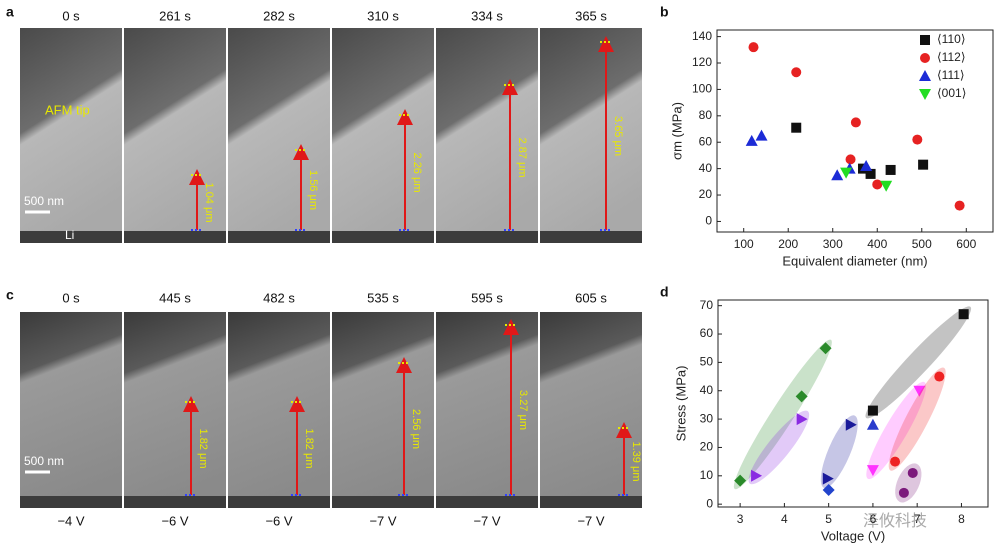  What do you see at coordinates (702, 36) in the screenshot?
I see `y-tick-label: 140` at bounding box center [702, 36].